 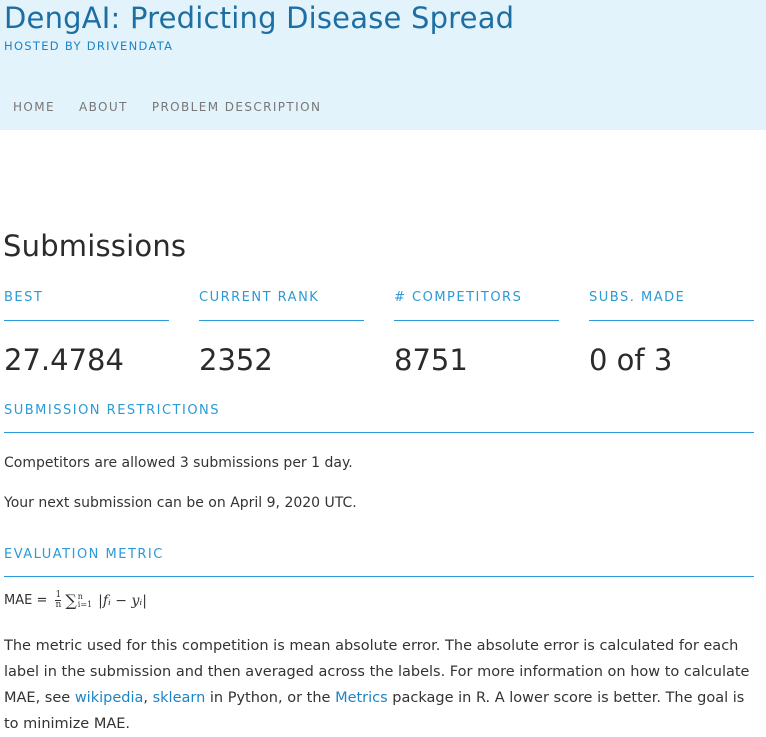 What do you see at coordinates (80, 596) in the screenshot?
I see `sum-upper: n` at bounding box center [80, 596].